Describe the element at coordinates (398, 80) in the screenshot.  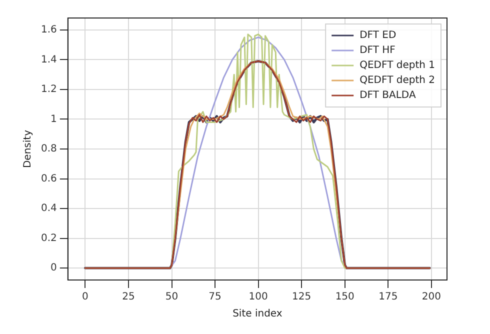
I see `legend-label: QEDFT depth 2` at that location.